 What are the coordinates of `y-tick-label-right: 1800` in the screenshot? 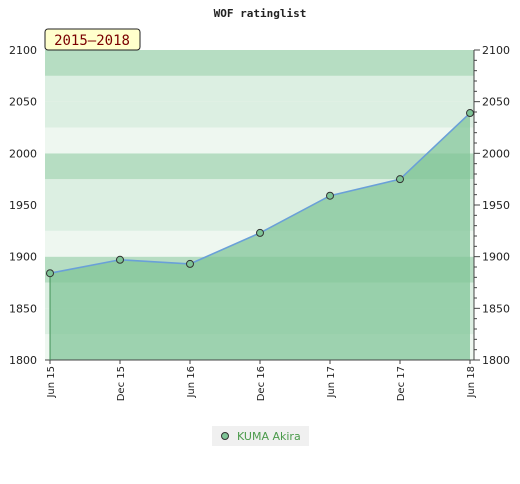 It's located at (496, 360).